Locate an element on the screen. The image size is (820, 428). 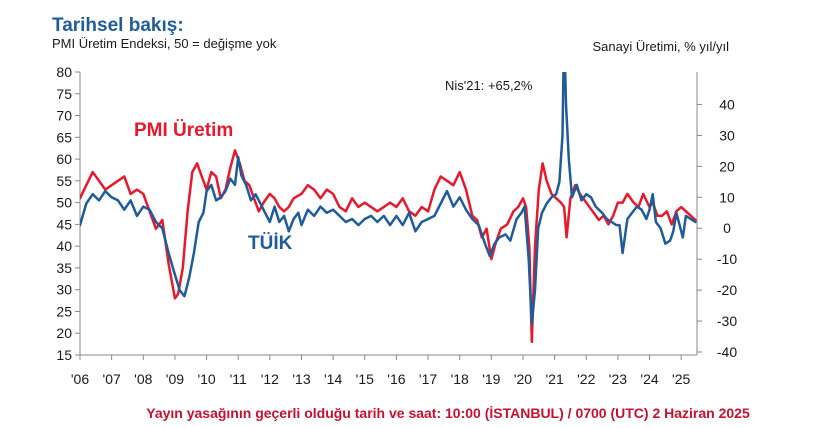
x-tick-label: '24 is located at coordinates (649, 379).